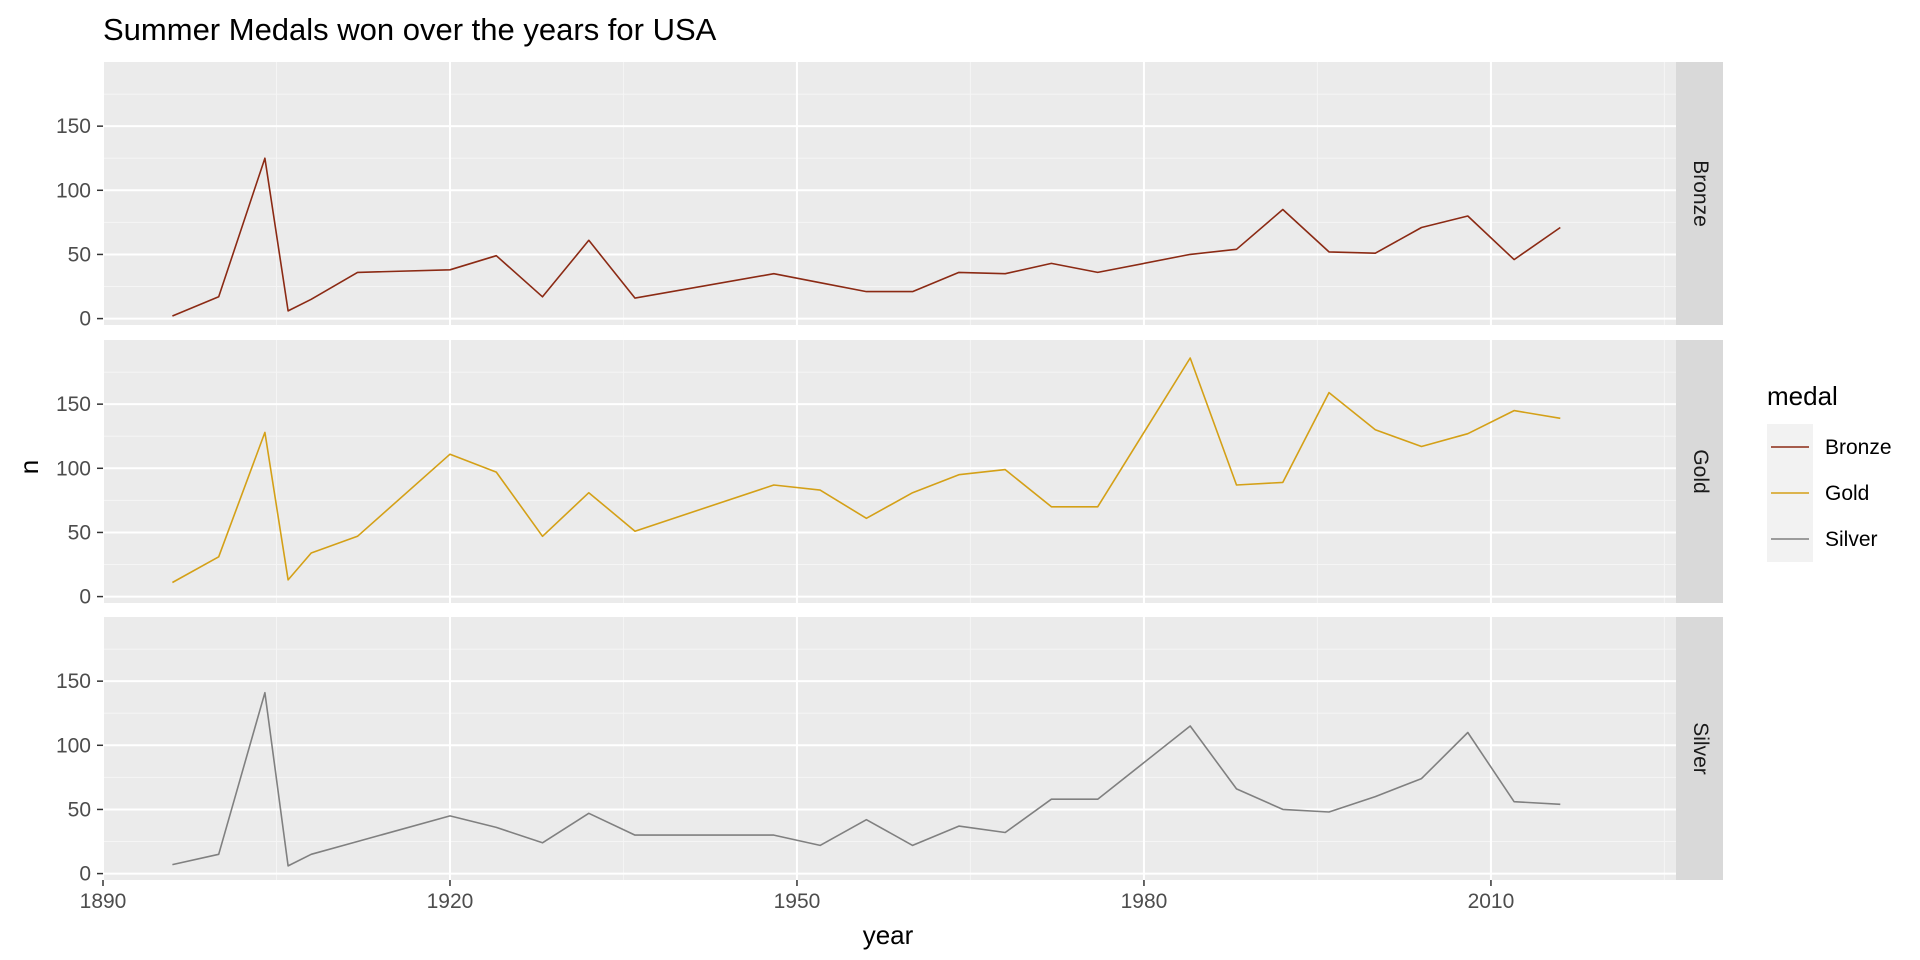 This screenshot has height=960, width=1920. I want to click on x-axis-title: year, so click(888, 935).